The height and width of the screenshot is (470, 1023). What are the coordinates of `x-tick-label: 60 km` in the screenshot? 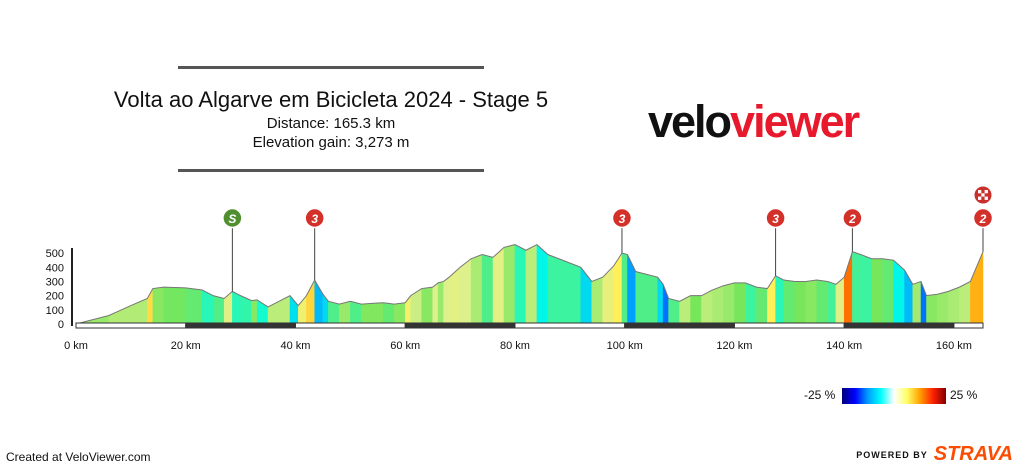 It's located at (405, 346).